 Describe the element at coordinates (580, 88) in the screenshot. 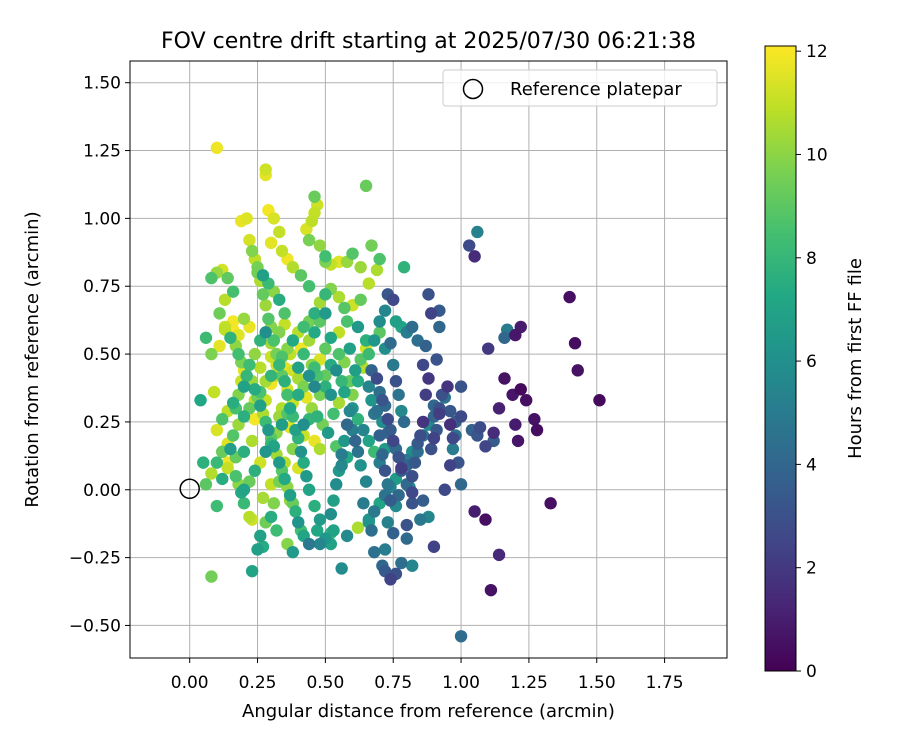

I see `legend: Reference platepar` at that location.